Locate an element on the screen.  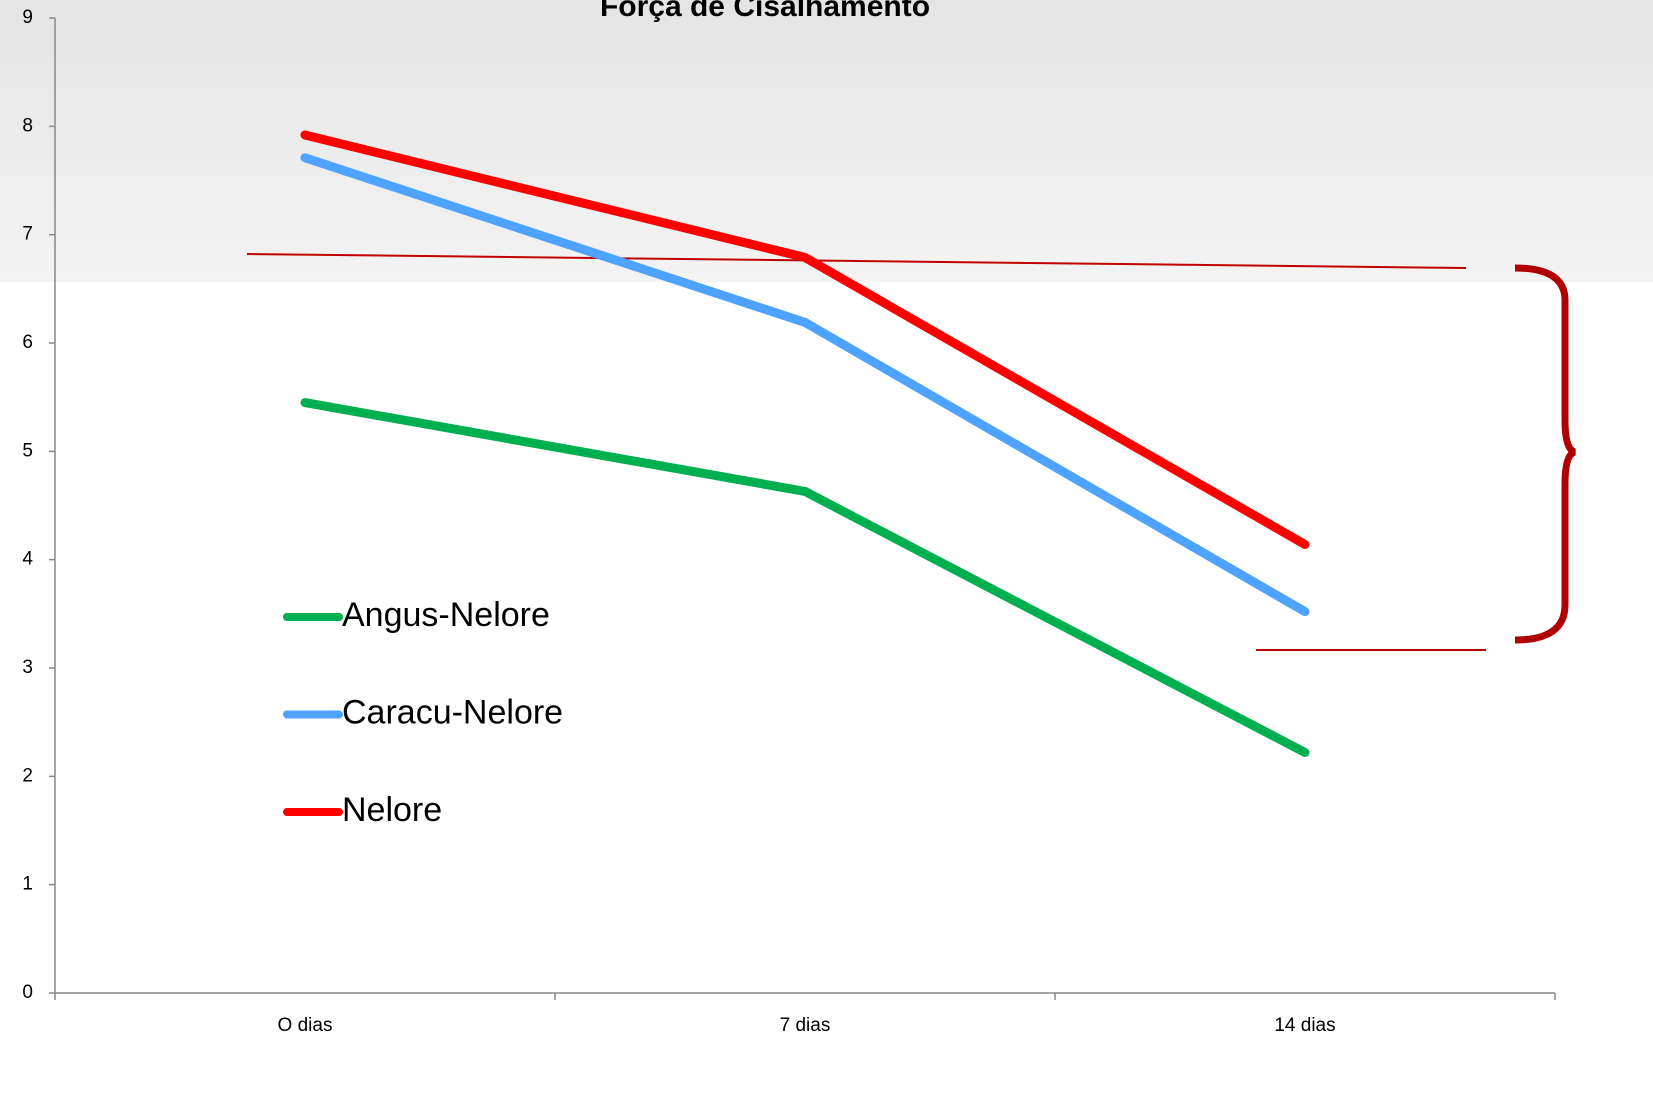
chart-title: Força de Cisalhamento is located at coordinates (765, 11).